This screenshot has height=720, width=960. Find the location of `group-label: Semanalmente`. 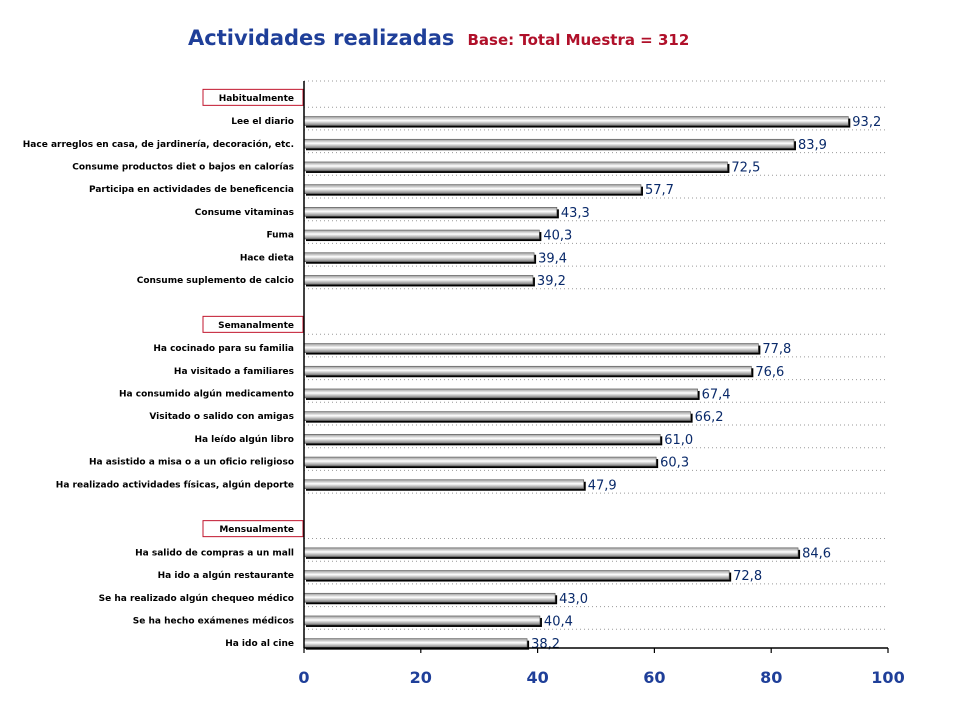

group-label: Semanalmente is located at coordinates (256, 326).